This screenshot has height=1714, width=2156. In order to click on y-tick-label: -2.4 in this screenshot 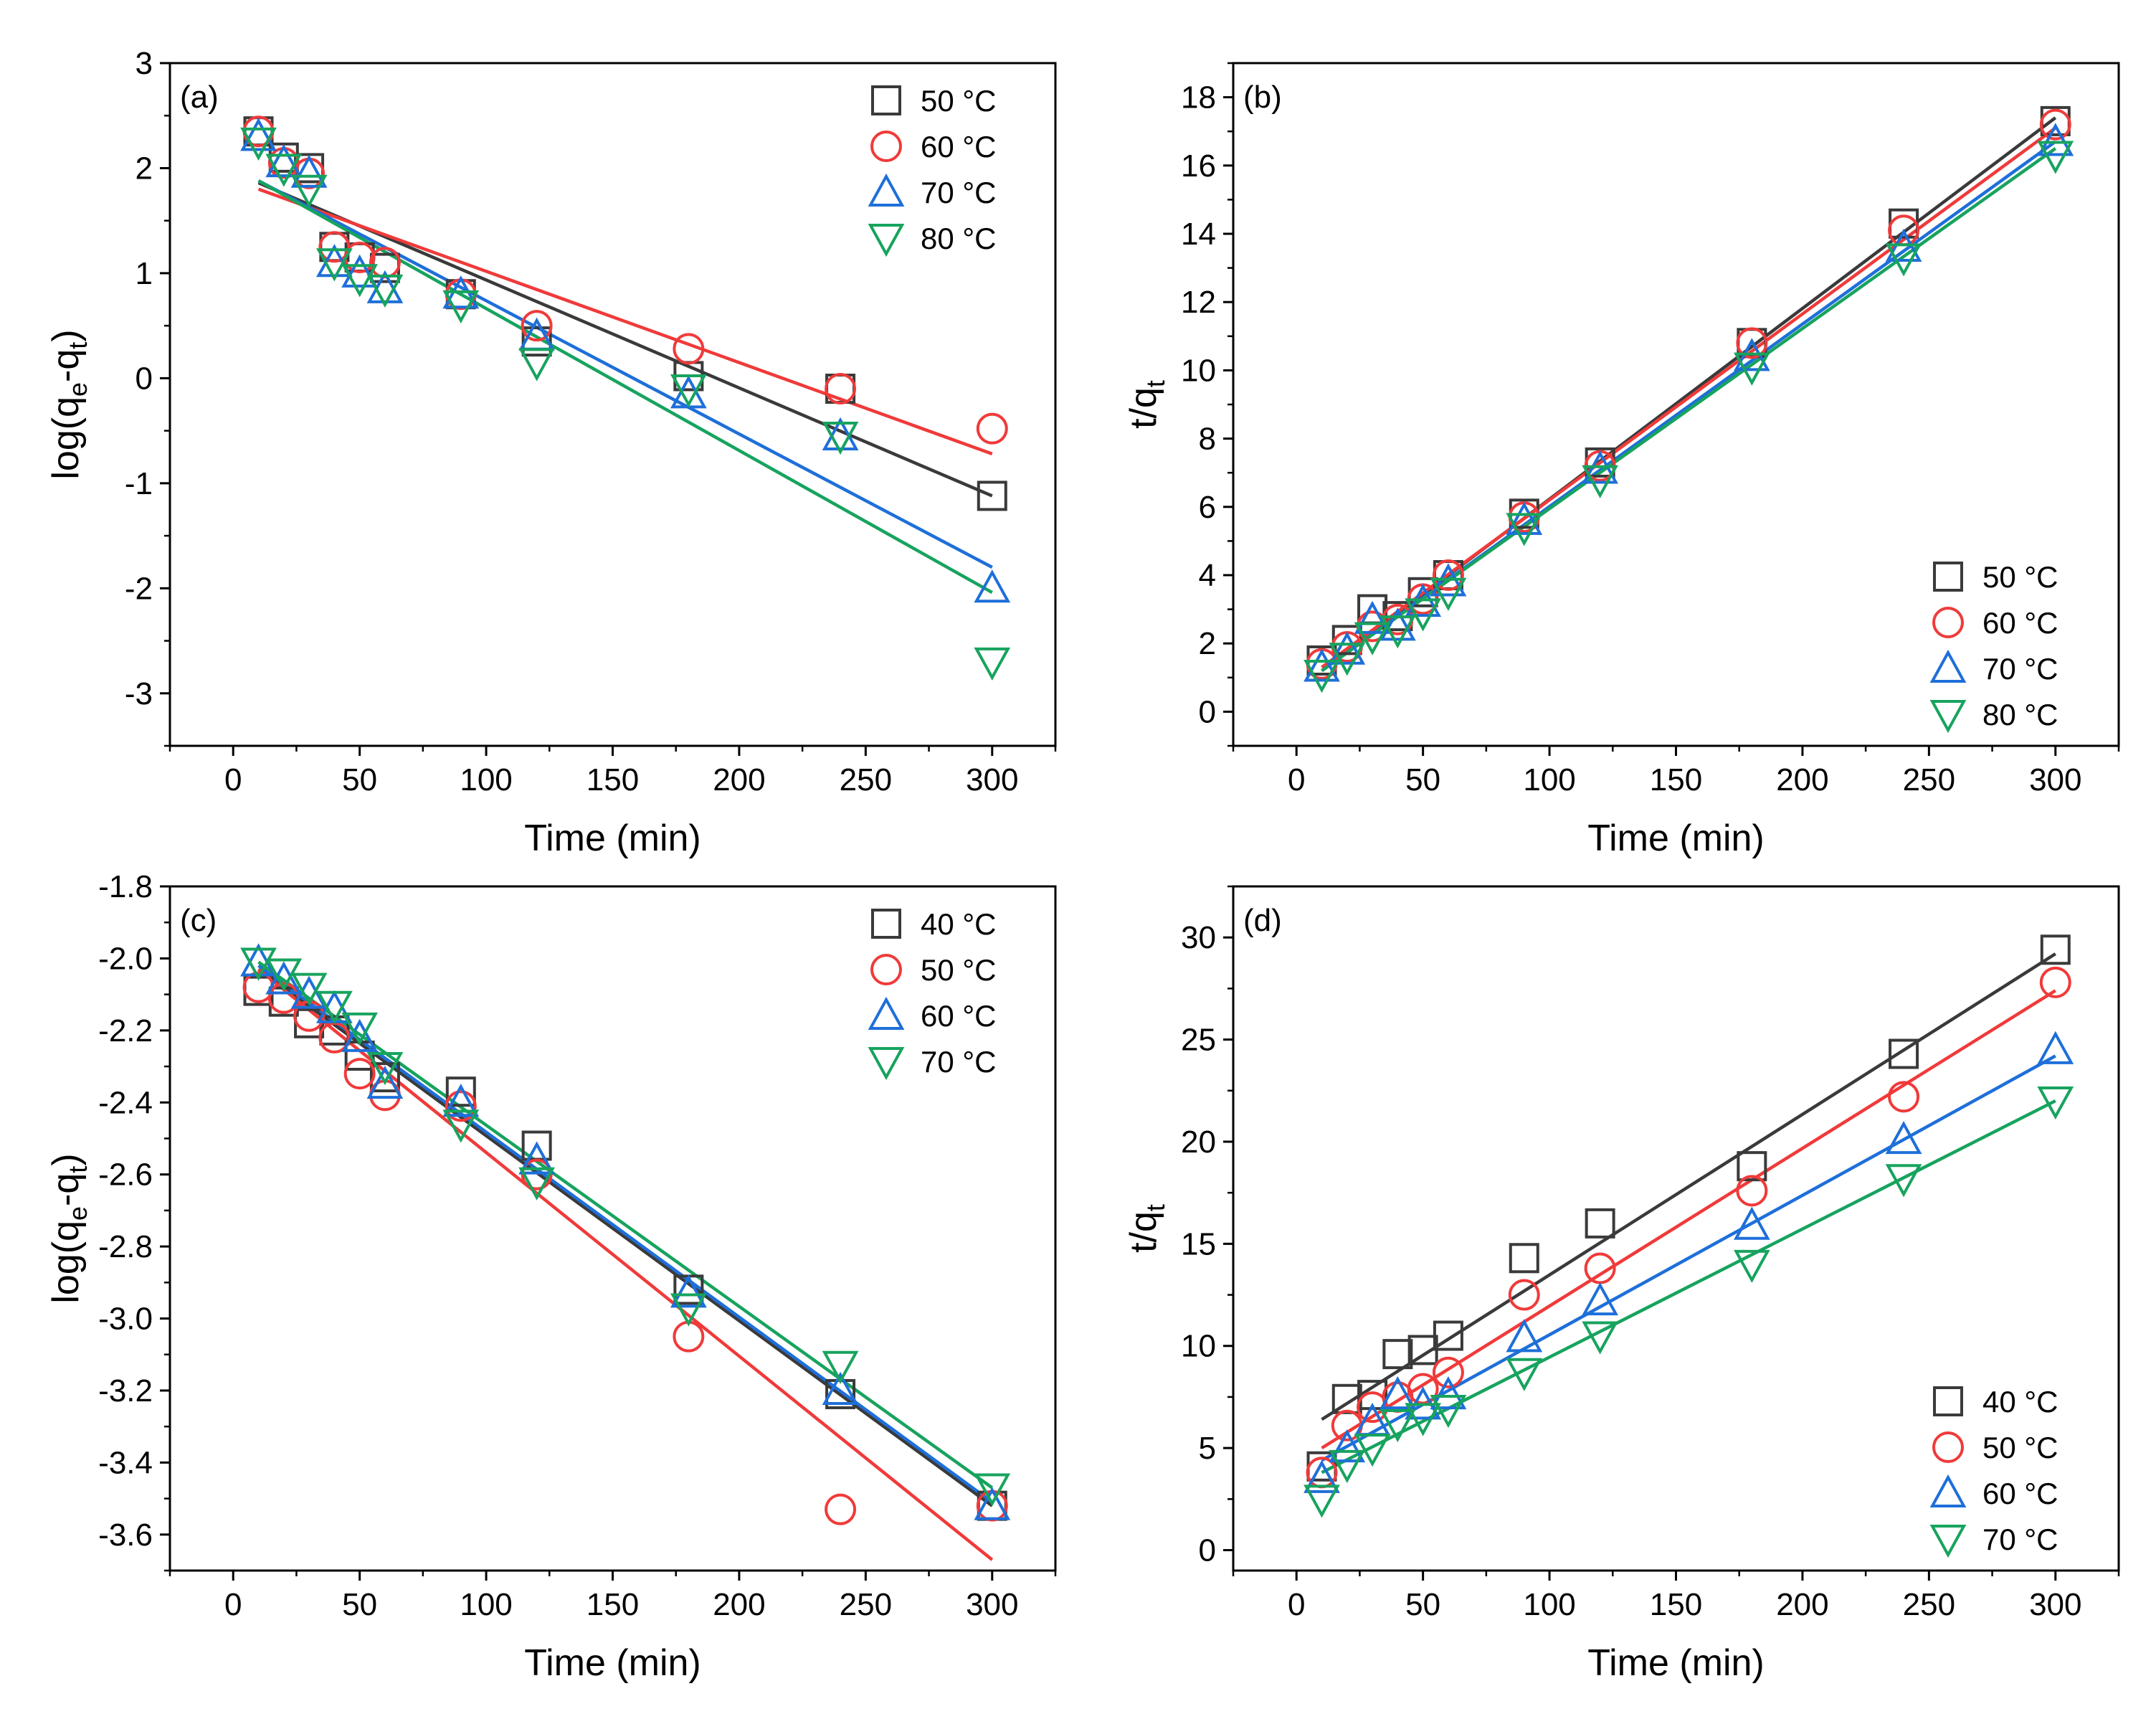, I will do `click(126, 1102)`.